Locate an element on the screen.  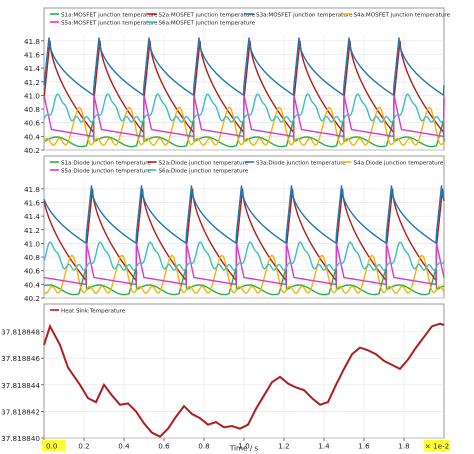
legend-label: S2a:Diode junction temperature is located at coordinates (204, 164).